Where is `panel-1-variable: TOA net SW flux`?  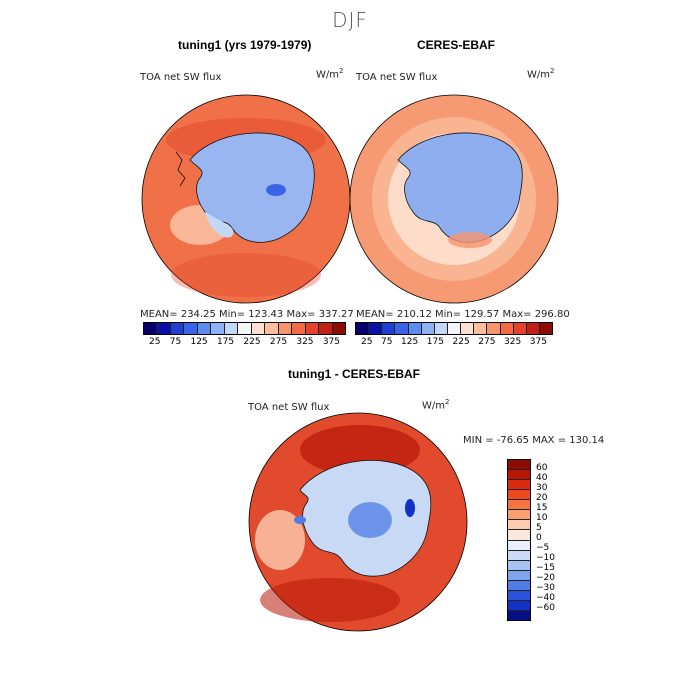
panel-1-variable: TOA net SW flux is located at coordinates (181, 77).